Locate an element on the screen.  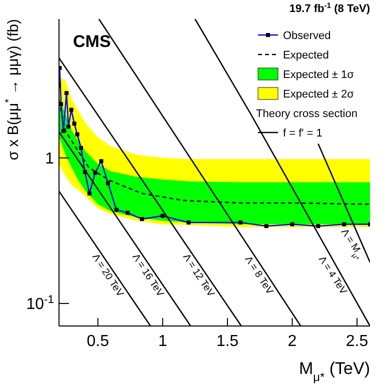
legend-label: Expected ± 1σ is located at coordinates (318, 74).